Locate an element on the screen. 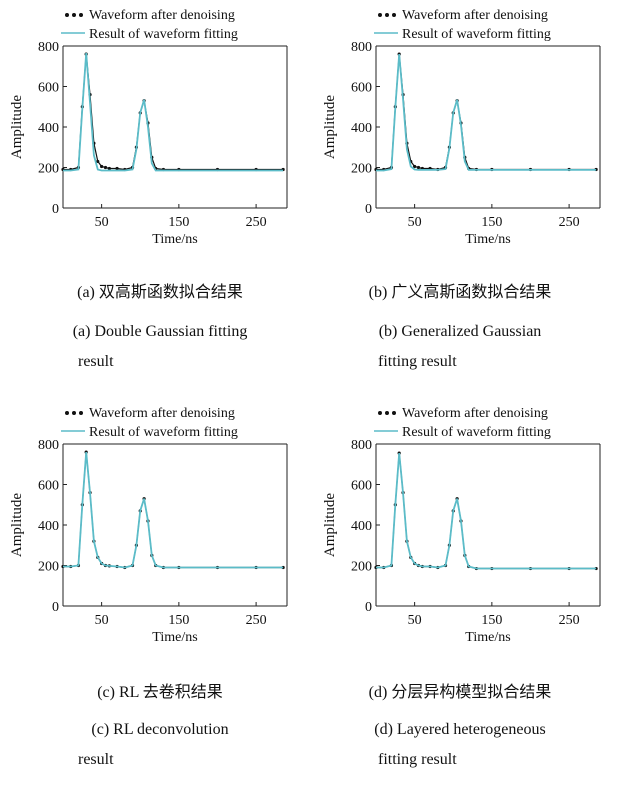 The image size is (623, 792). caption-en-a: (a) Double Gaussian fitting result is located at coordinates (160, 347).